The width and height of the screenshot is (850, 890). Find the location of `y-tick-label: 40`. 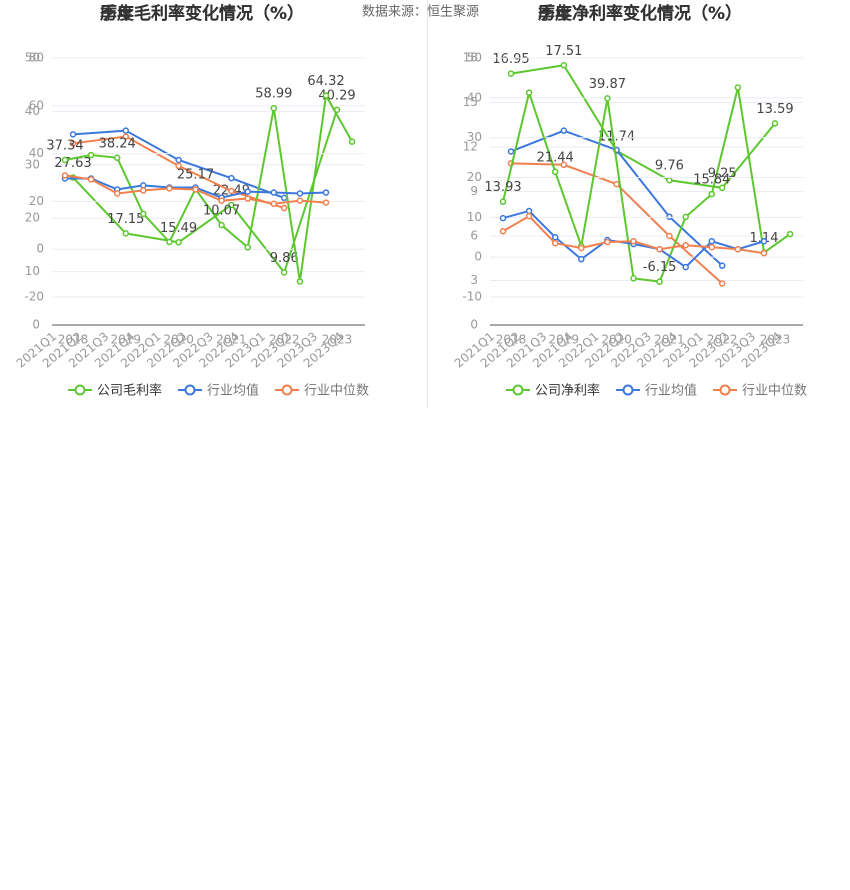

y-tick-label: 40 is located at coordinates (474, 97).